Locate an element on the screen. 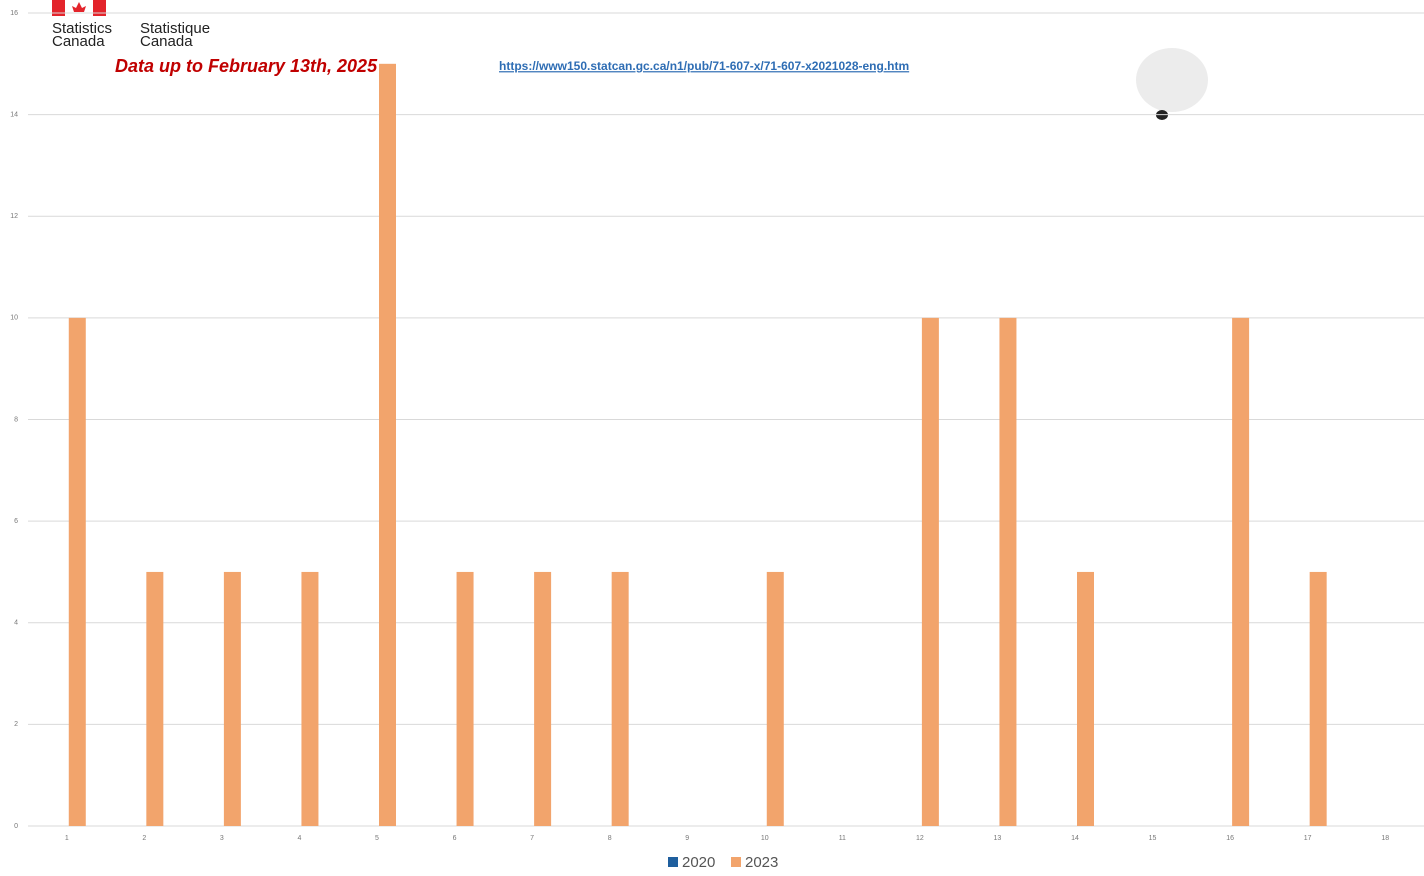 Image resolution: width=1424 pixels, height=876 pixels. logo-text: Statistique is located at coordinates (175, 28).